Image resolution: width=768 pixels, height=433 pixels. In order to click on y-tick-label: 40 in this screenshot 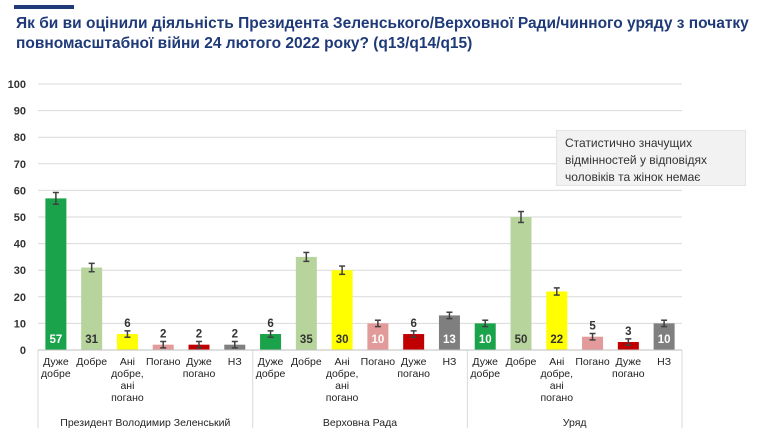, I will do `click(20, 245)`.